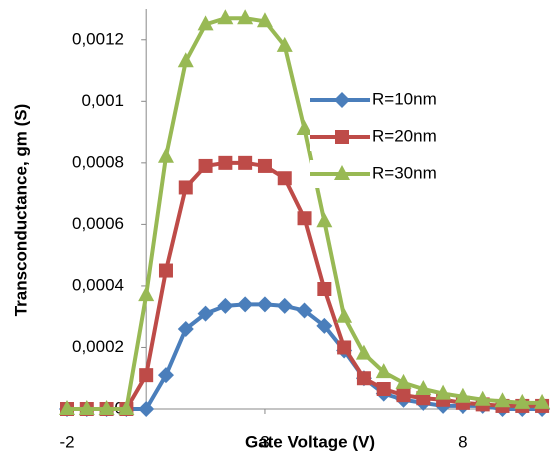 The width and height of the screenshot is (551, 459). I want to click on y-tick-label: 0,0012, so click(98, 38).